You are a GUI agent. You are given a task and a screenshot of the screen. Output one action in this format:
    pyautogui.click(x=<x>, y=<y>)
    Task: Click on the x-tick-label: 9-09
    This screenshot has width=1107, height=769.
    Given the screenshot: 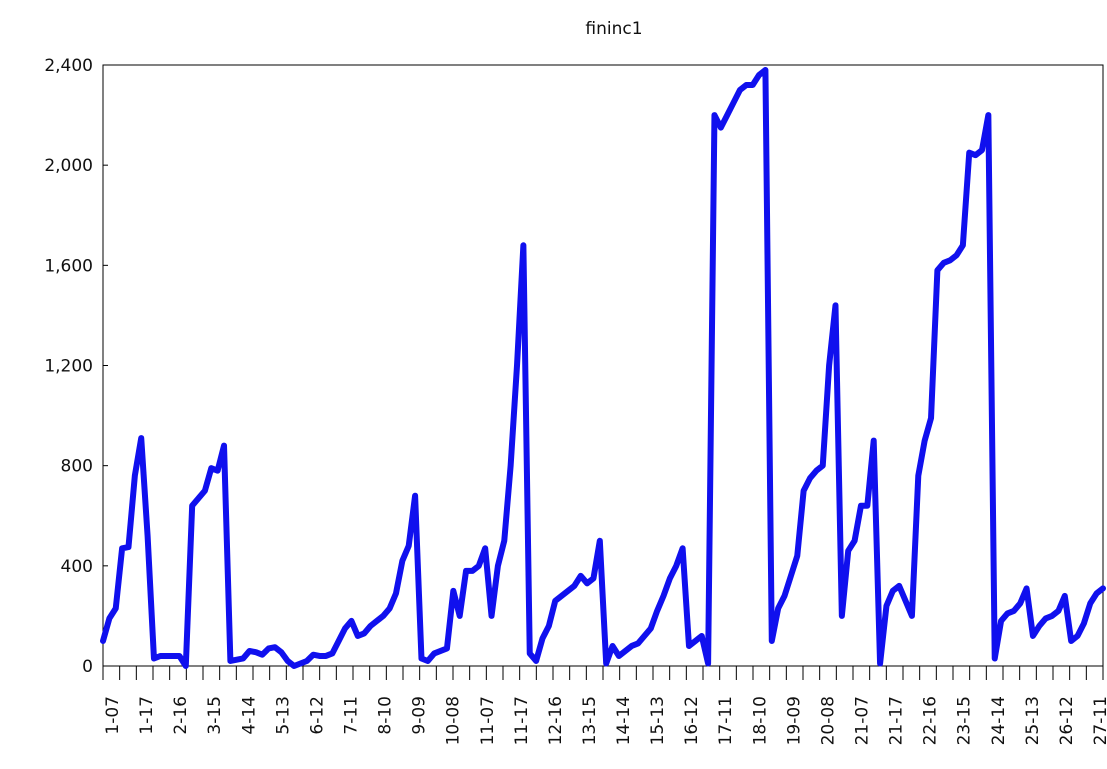 What is the action you would take?
    pyautogui.click(x=420, y=715)
    